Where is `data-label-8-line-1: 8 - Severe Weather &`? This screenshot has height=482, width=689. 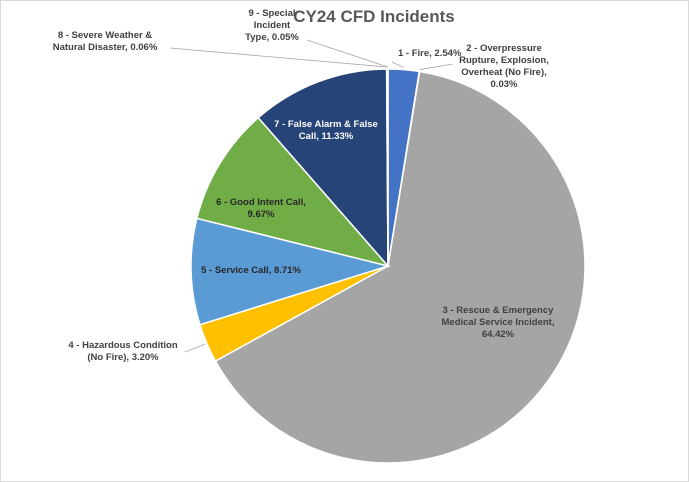 data-label-8-line-1: 8 - Severe Weather & is located at coordinates (105, 35).